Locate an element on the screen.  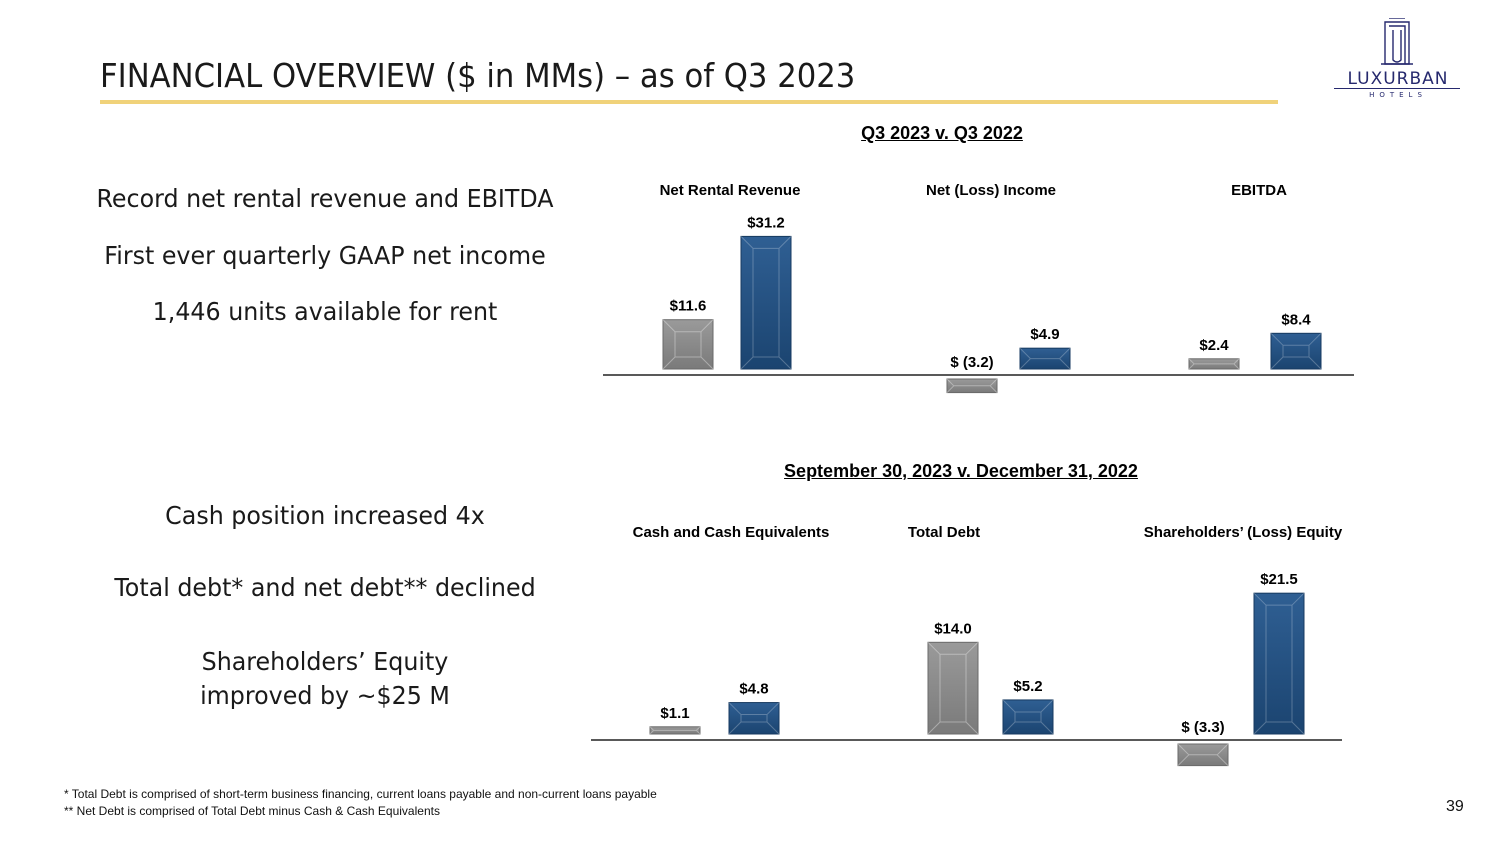
chart-2-data-label: $ (3.3) is located at coordinates (1202, 727).